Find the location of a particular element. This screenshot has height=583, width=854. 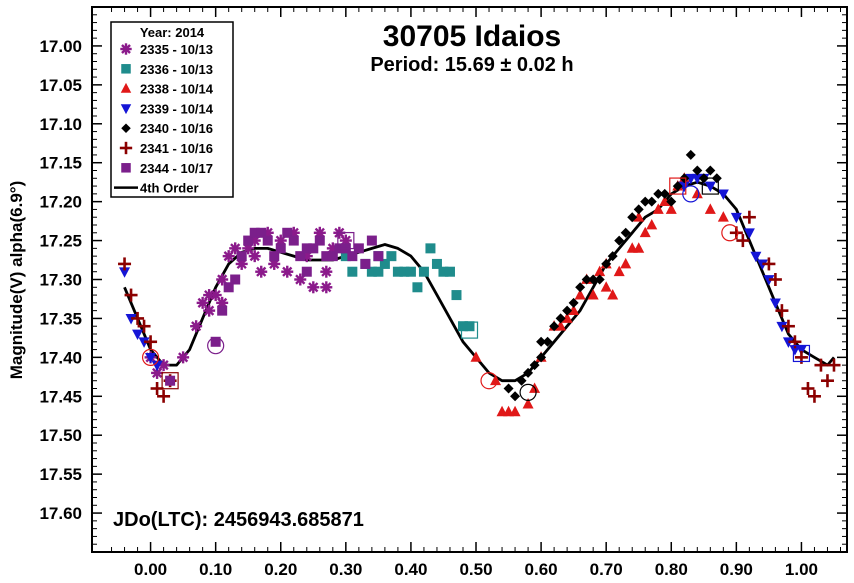

x-tick-label: 0.80 is located at coordinates (671, 569).